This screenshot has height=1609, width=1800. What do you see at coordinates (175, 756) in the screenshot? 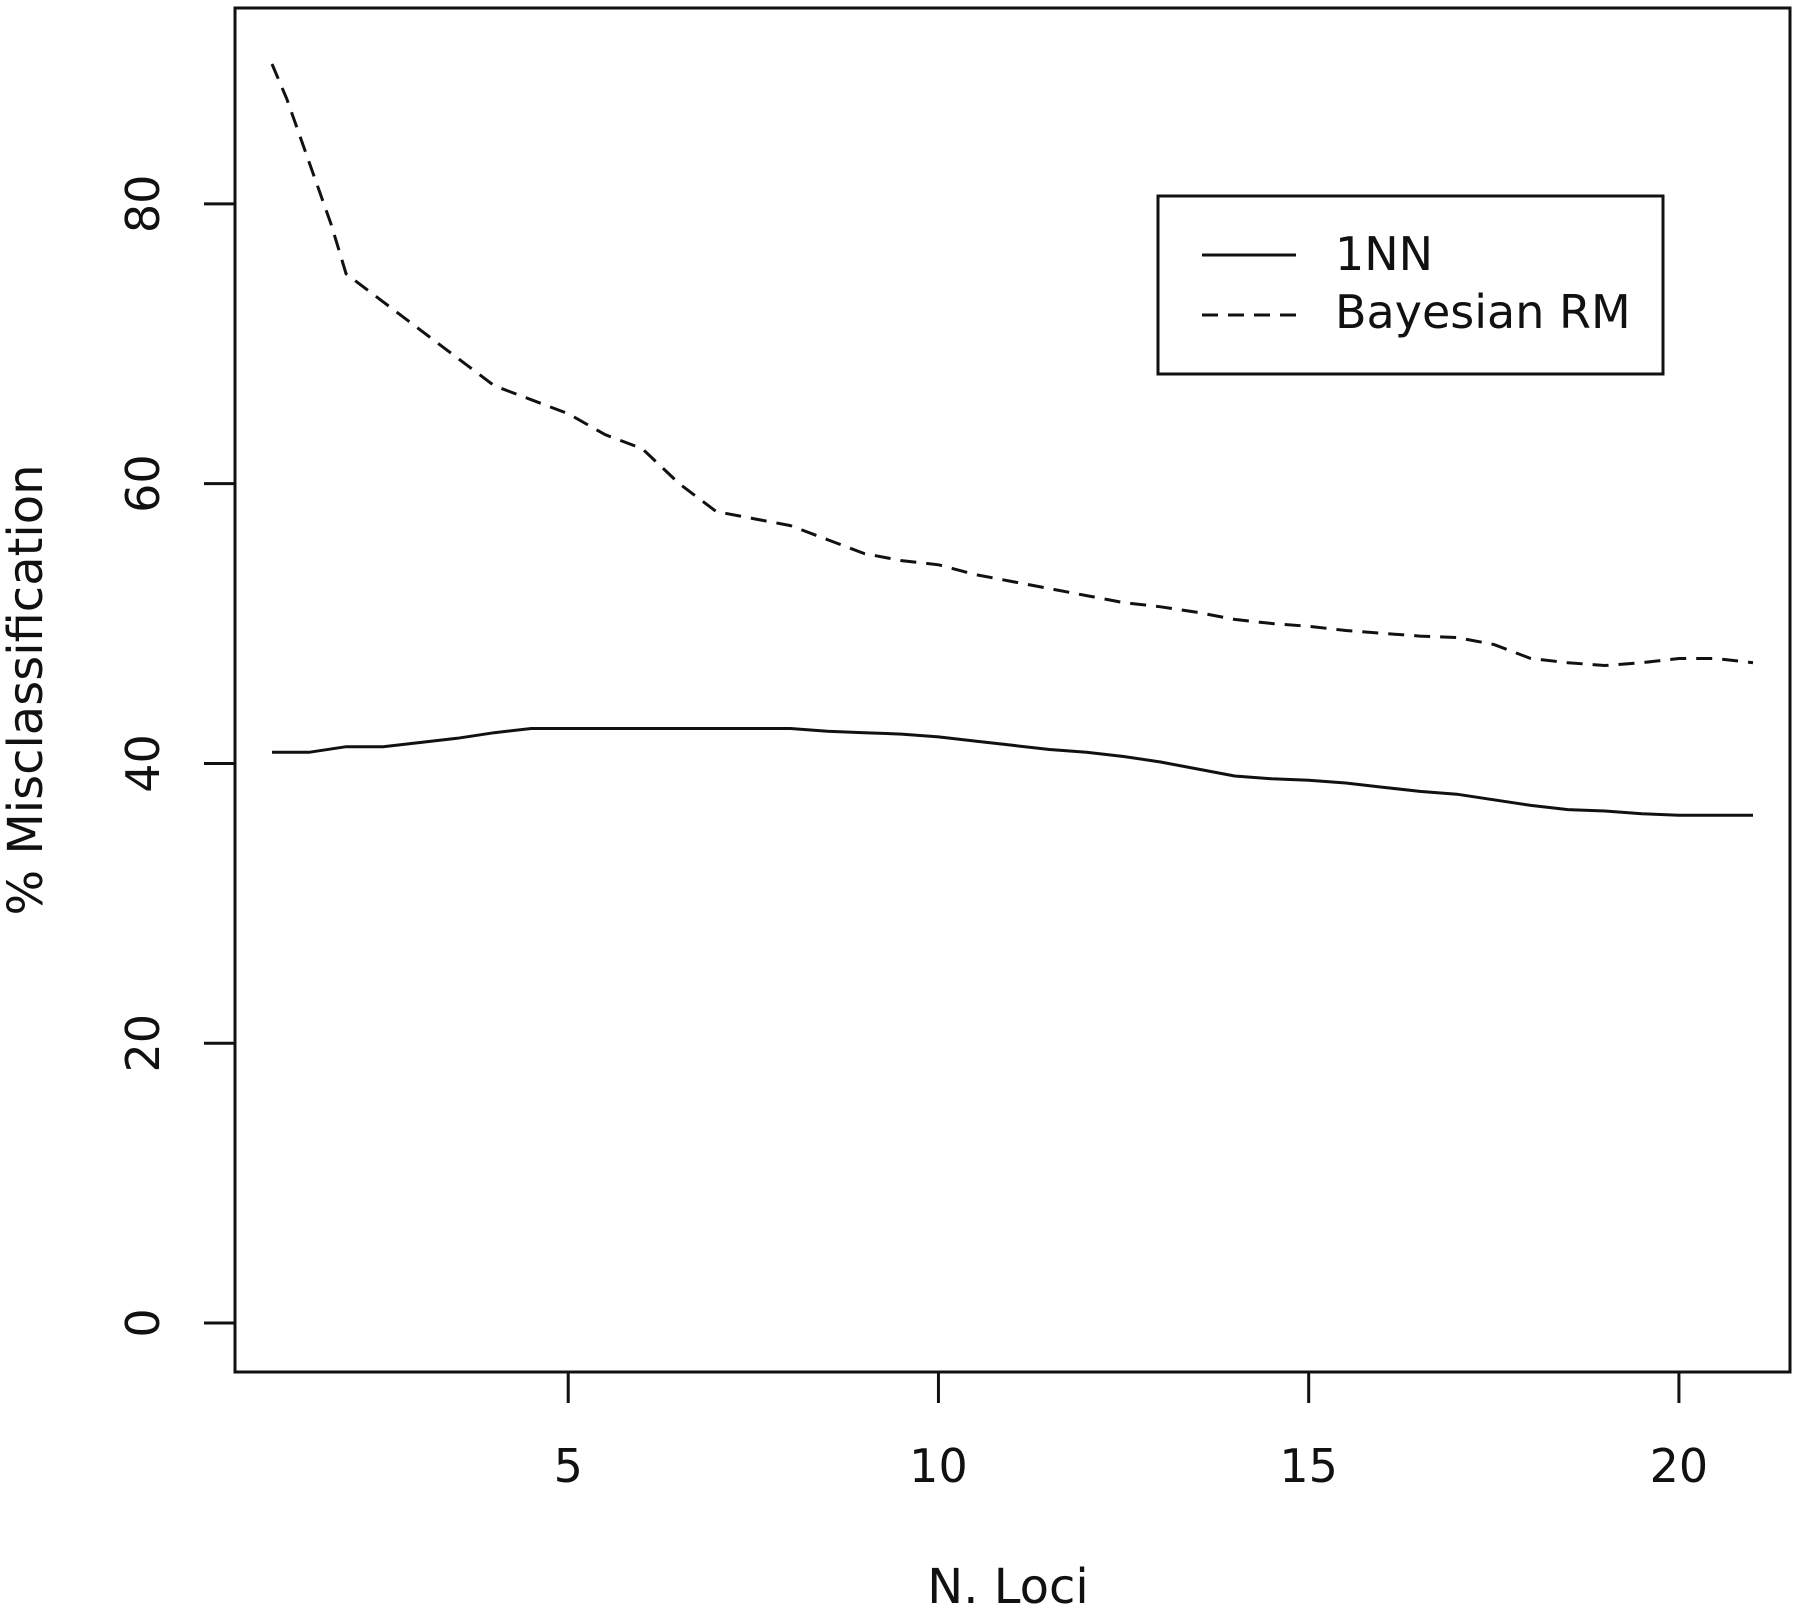
I see `y-axis: 0 20 40 60 80` at bounding box center [175, 756].